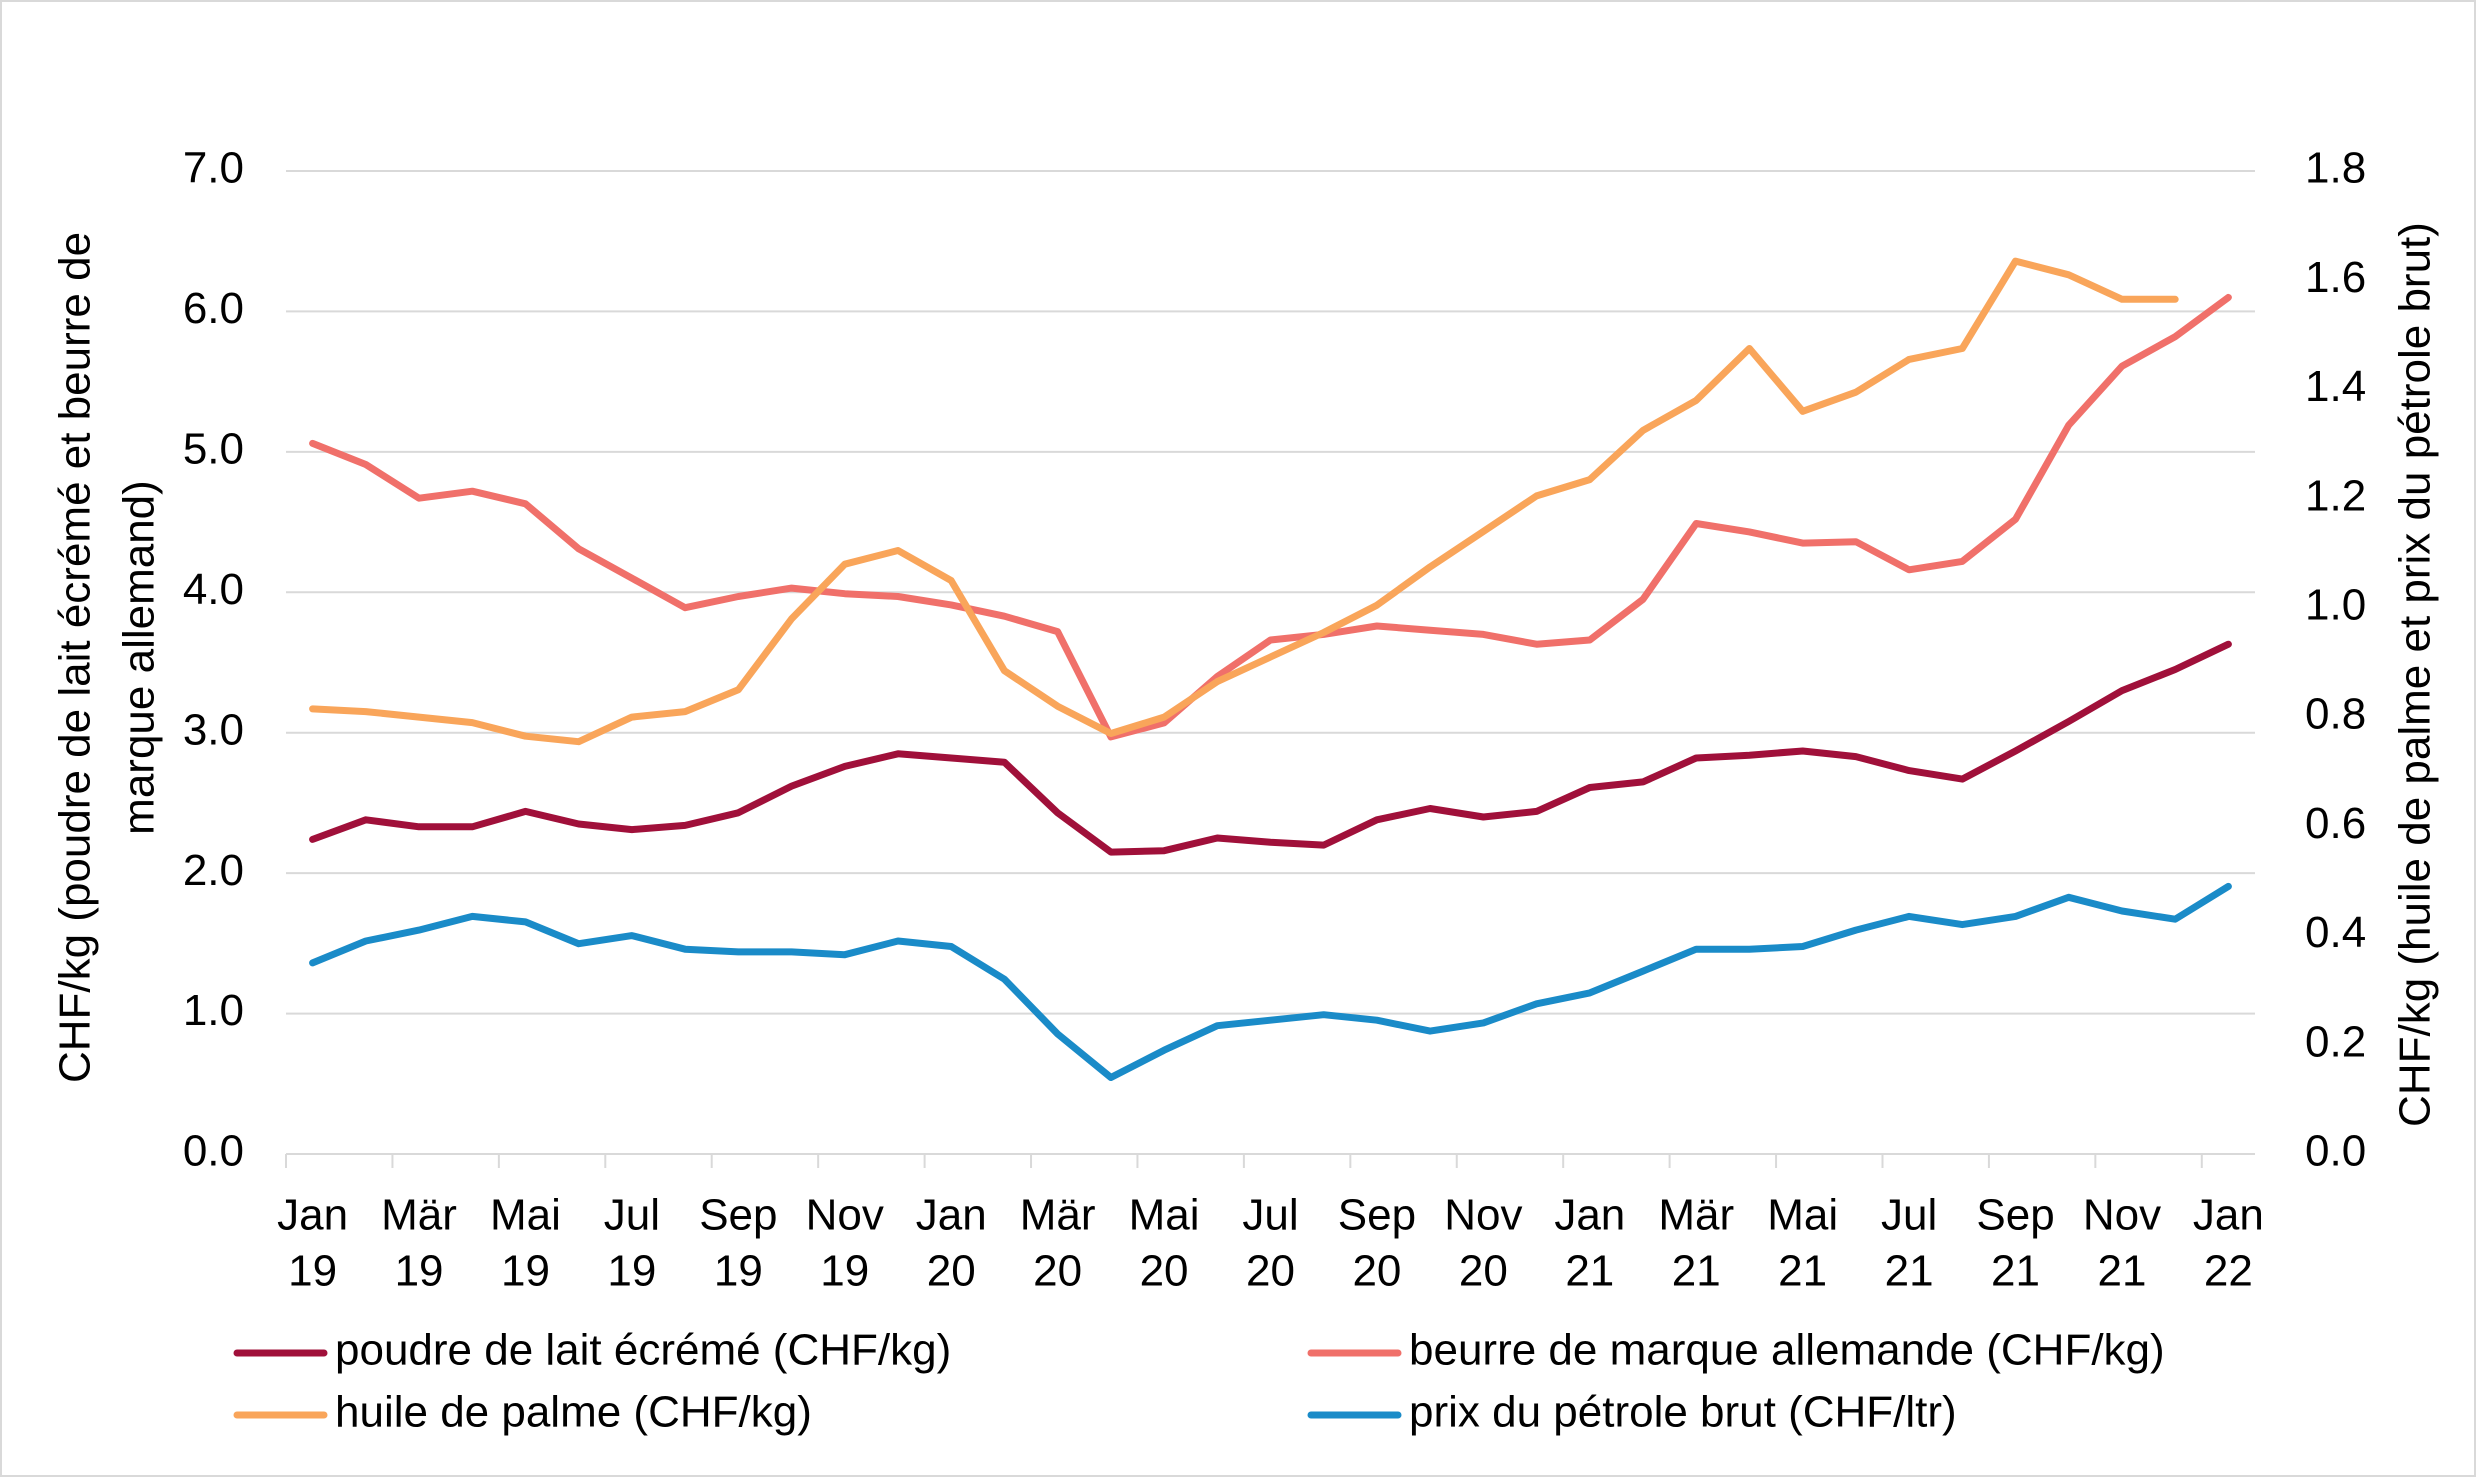 This screenshot has height=1477, width=2476. Describe the element at coordinates (213, 168) in the screenshot. I see `y-tick-label: 7.0` at that location.